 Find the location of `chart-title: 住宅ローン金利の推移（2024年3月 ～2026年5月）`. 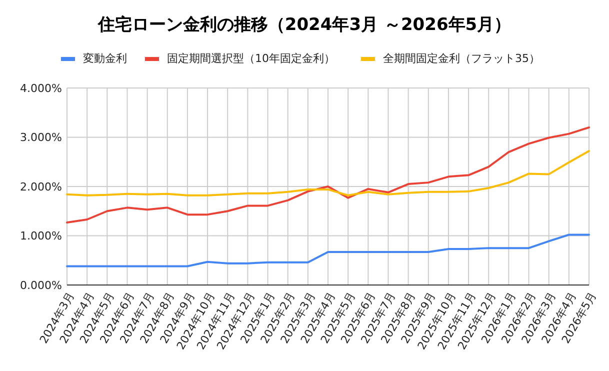

chart-title: 住宅ローン金利の推移（2024年3月 ～2026年5月） is located at coordinates (304, 25).